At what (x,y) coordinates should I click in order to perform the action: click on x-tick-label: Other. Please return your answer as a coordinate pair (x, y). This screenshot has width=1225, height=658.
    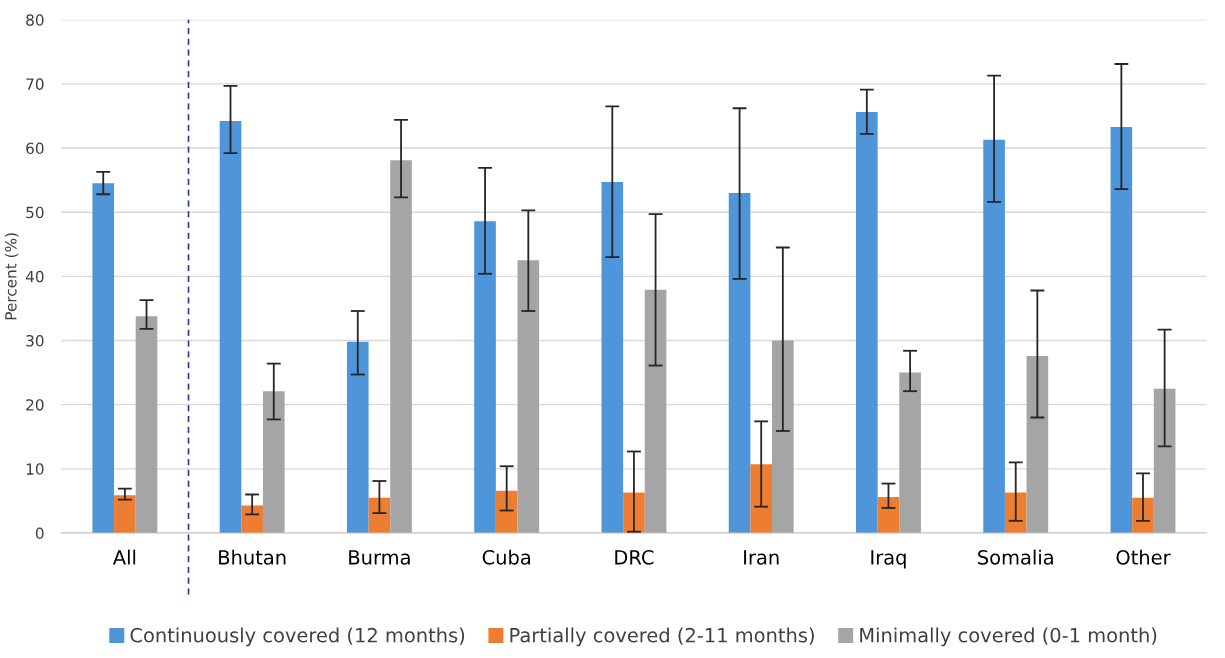
    Looking at the image, I should click on (1143, 557).